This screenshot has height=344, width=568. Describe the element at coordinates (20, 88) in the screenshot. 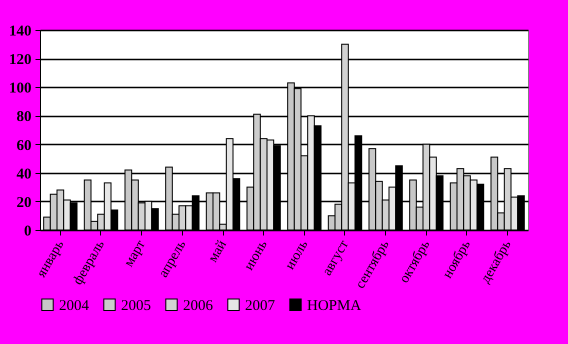

I see `y-tick-label: 100` at that location.